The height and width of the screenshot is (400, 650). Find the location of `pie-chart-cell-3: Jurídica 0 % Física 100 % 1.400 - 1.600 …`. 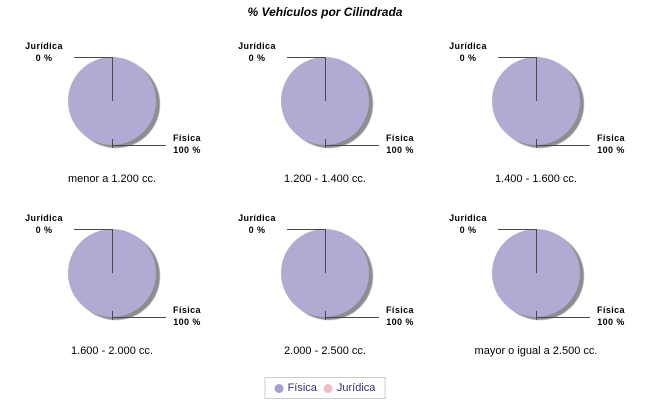

pie-chart-cell-3: Jurídica 0 % Física 100 % 1.400 - 1.600 … is located at coordinates (536, 120).